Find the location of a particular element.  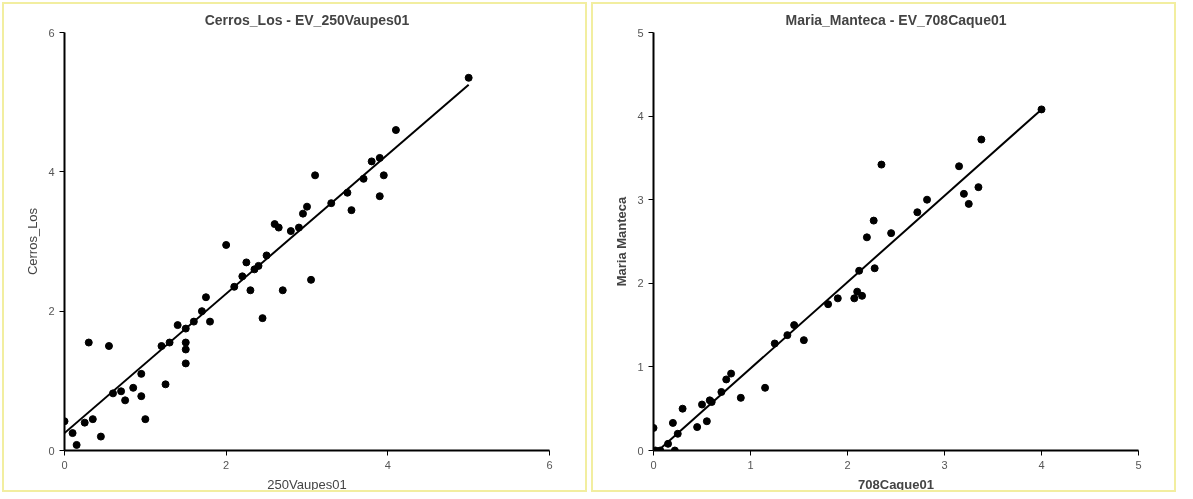

y-tick-label: 6 is located at coordinates (51, 32).